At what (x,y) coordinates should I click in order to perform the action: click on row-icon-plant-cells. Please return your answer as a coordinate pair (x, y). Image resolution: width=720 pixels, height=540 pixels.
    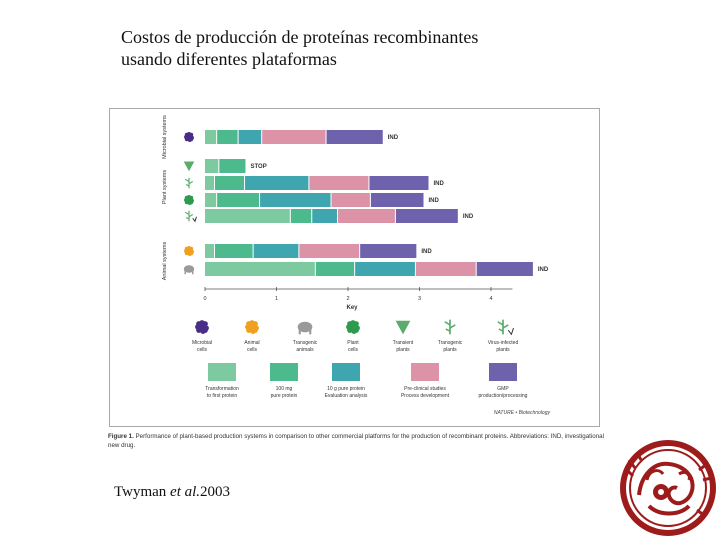
    Looking at the image, I should click on (189, 200).